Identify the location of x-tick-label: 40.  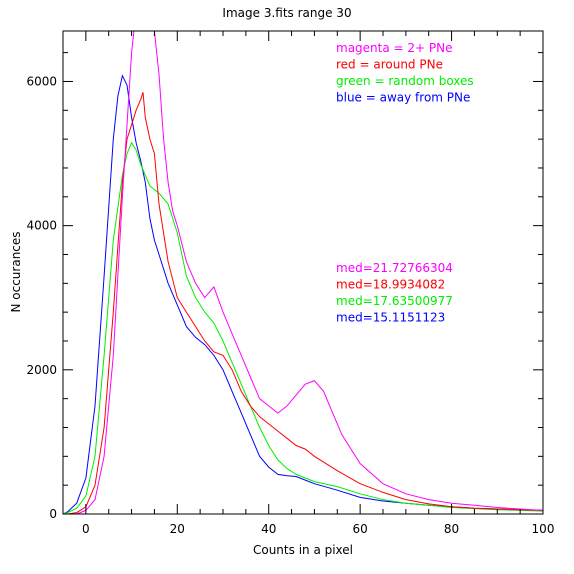
(268, 529).